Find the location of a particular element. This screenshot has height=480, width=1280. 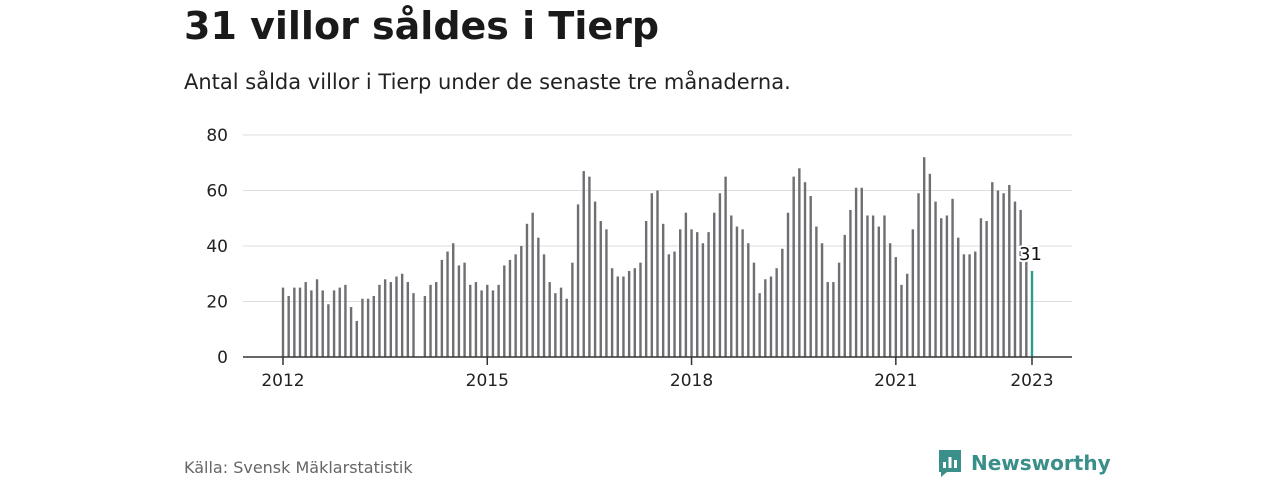

x-tick-label: 2023 is located at coordinates (1031, 381).